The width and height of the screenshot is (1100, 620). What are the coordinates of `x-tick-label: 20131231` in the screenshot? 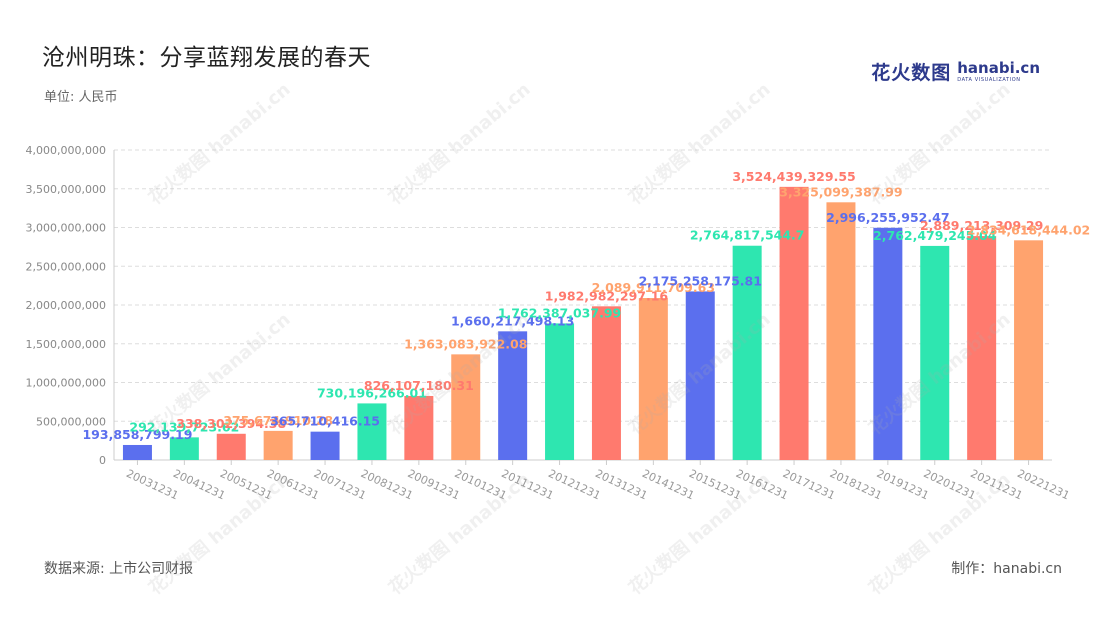 It's located at (621, 484).